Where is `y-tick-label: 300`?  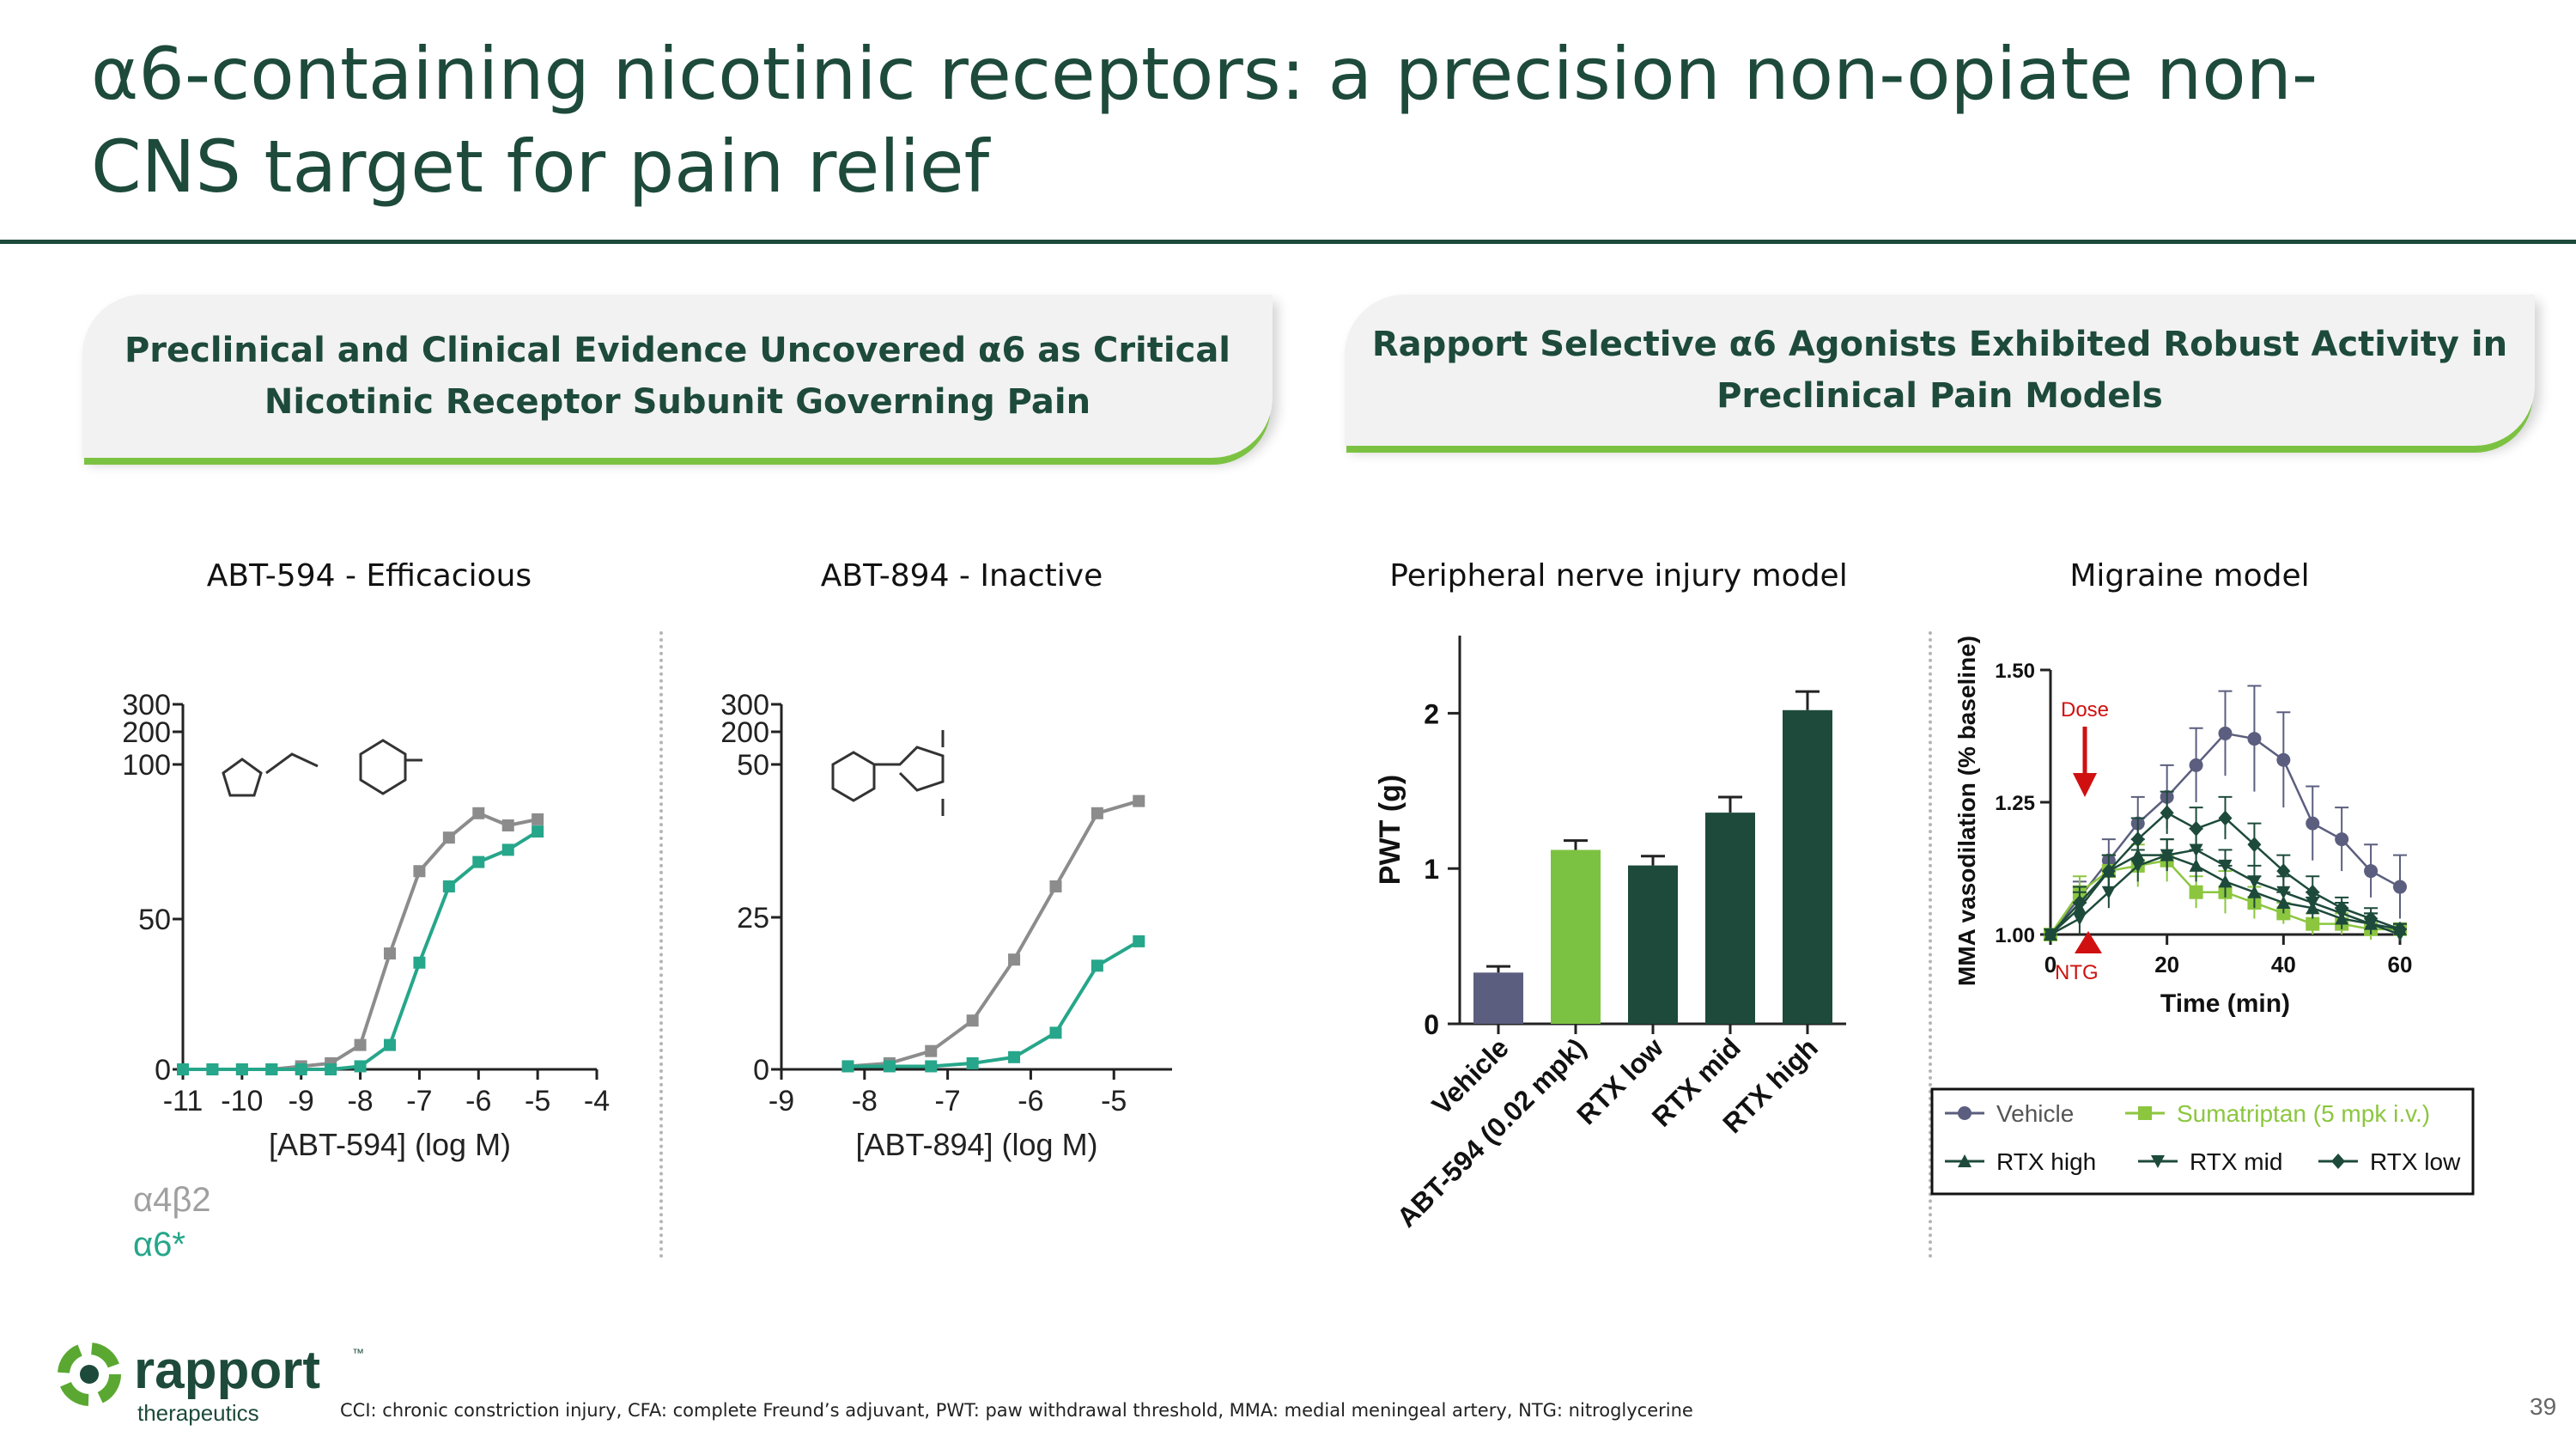 y-tick-label: 300 is located at coordinates (146, 705).